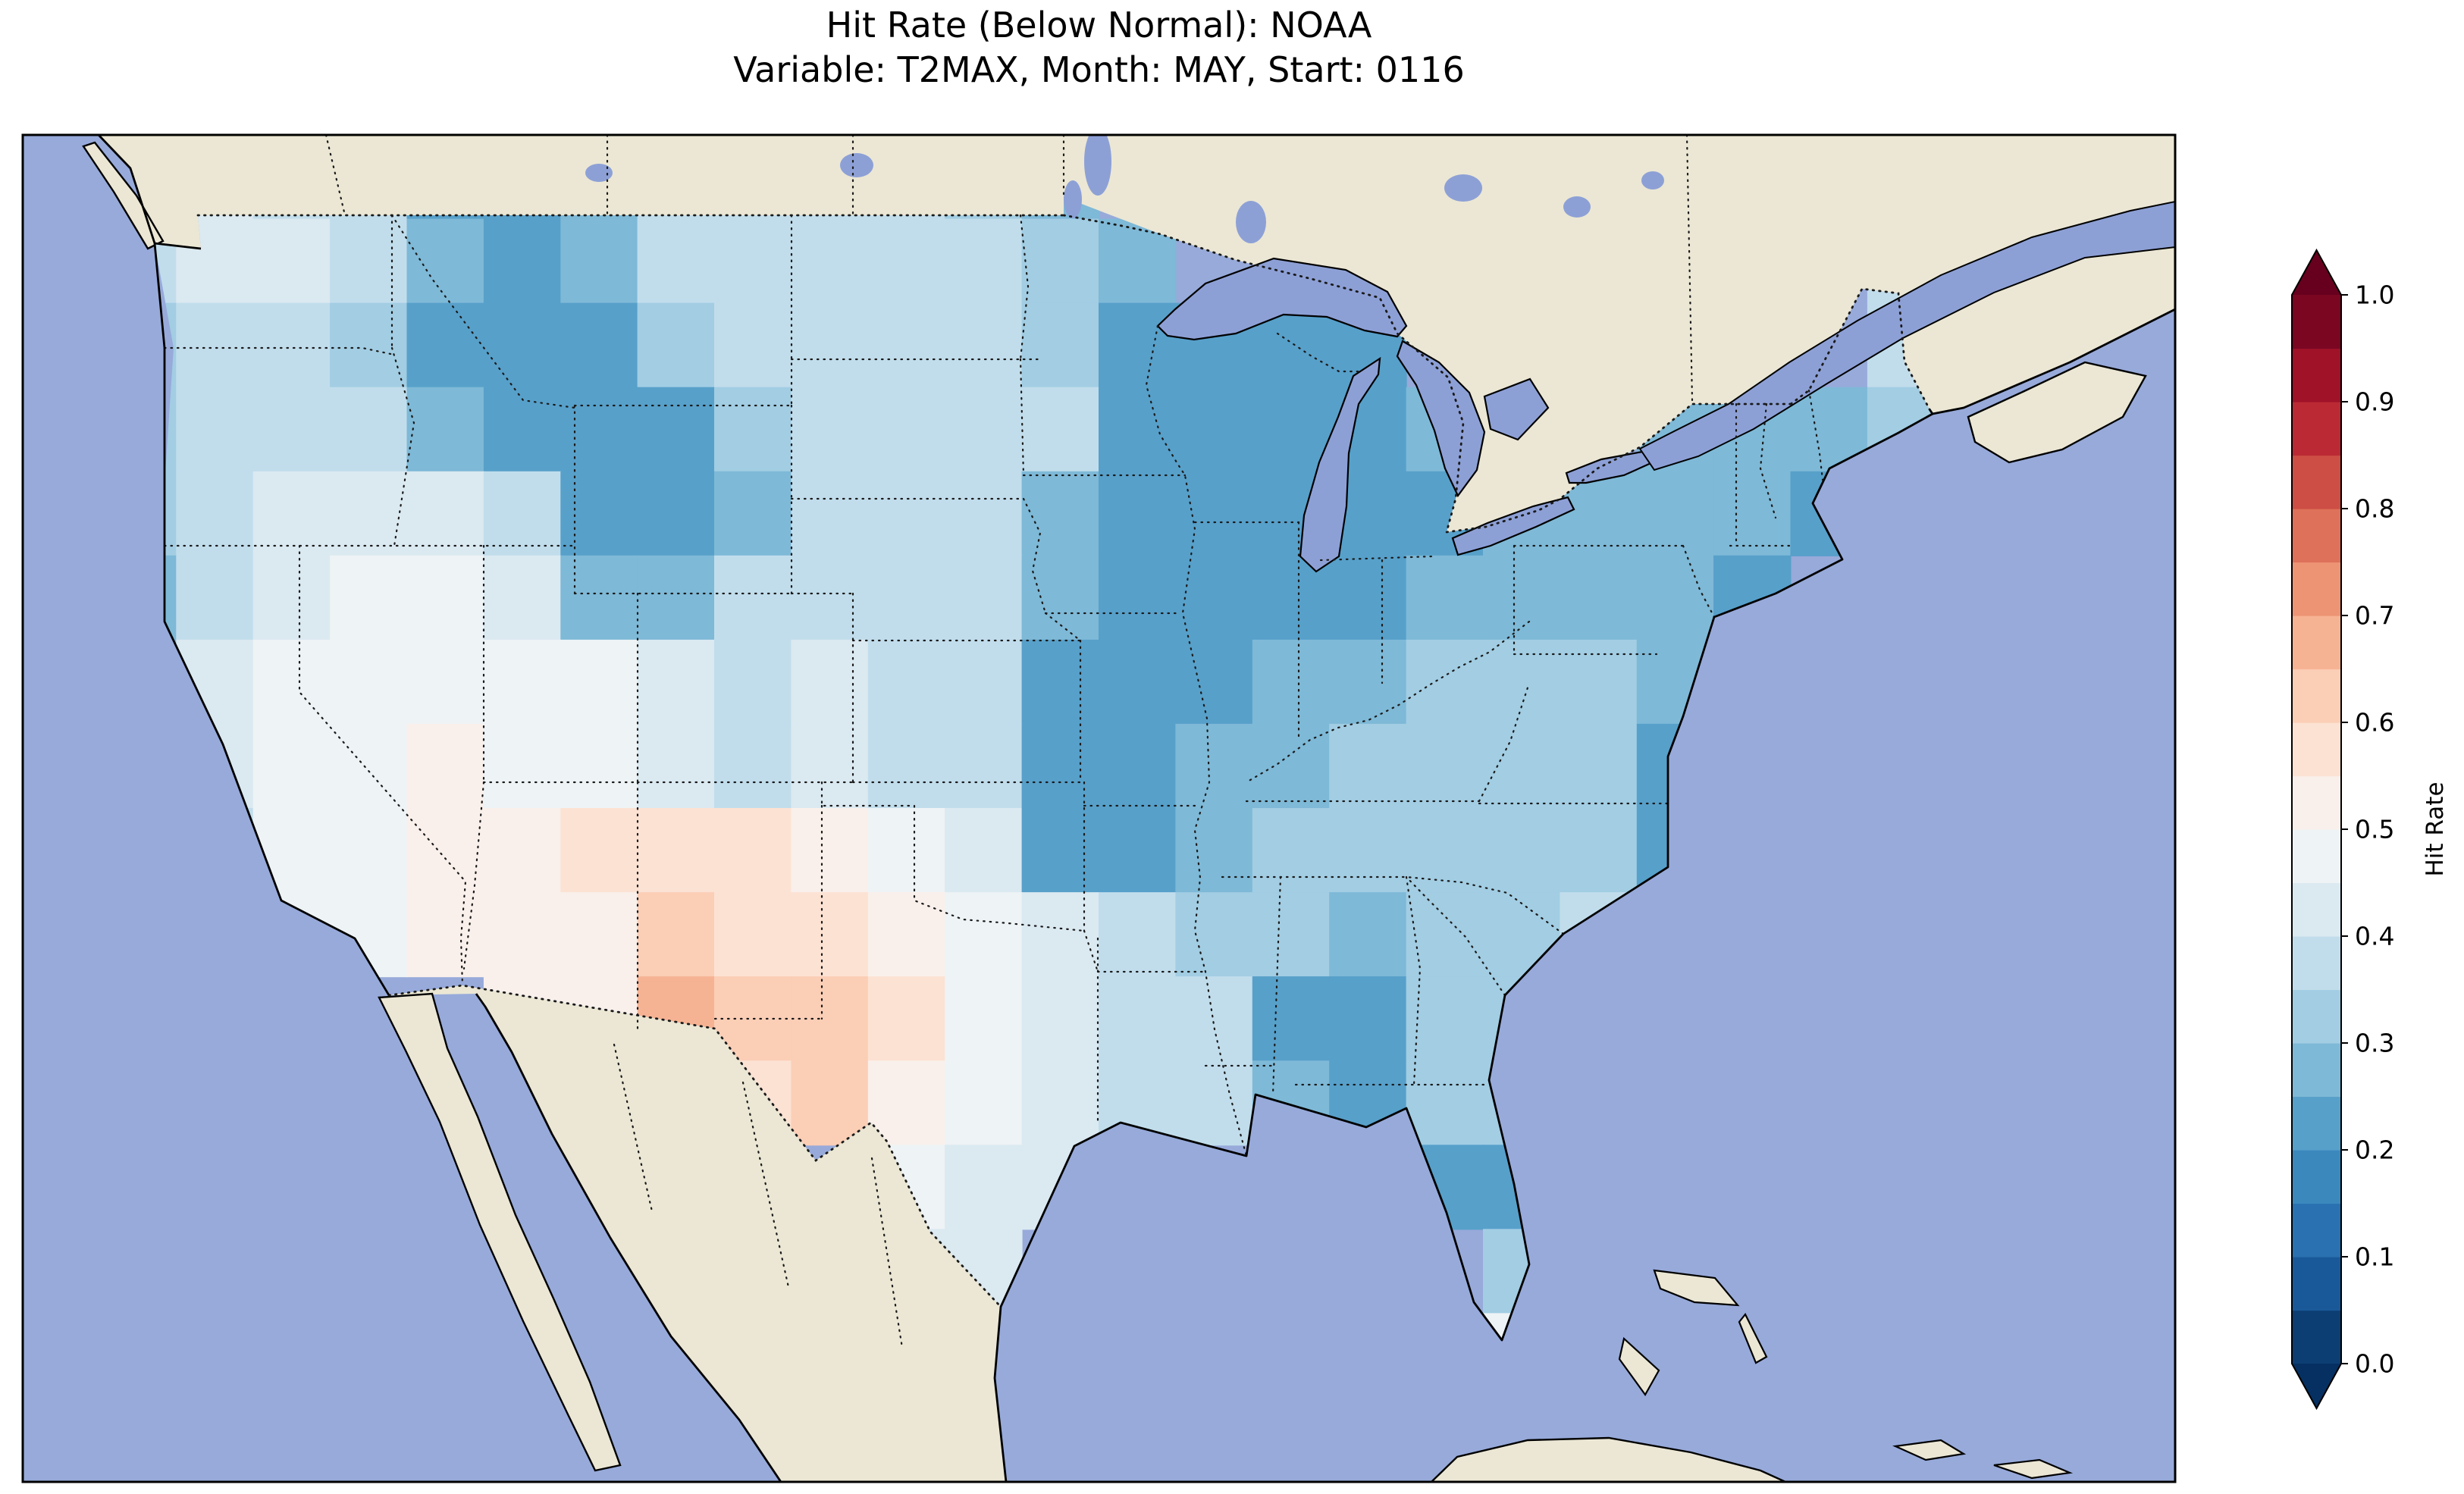 The height and width of the screenshot is (1494, 2464). What do you see at coordinates (2374, 936) in the screenshot?
I see `colorbar-tick-label: 0.4` at bounding box center [2374, 936].